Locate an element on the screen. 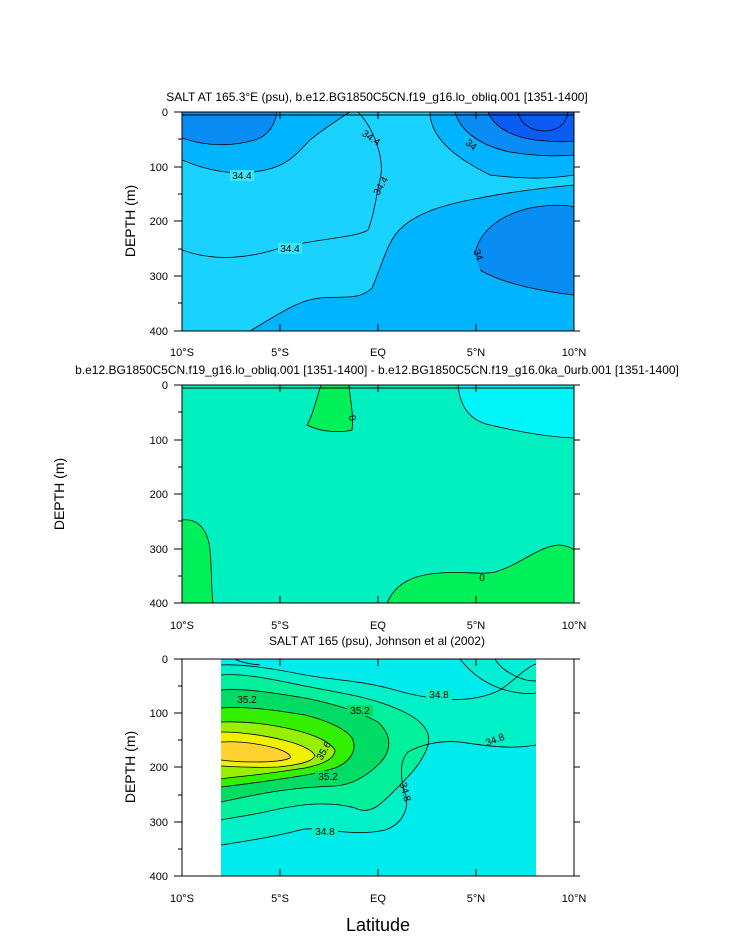 The width and height of the screenshot is (733, 945). panel-3-x-tick-label: 10°N is located at coordinates (574, 899).